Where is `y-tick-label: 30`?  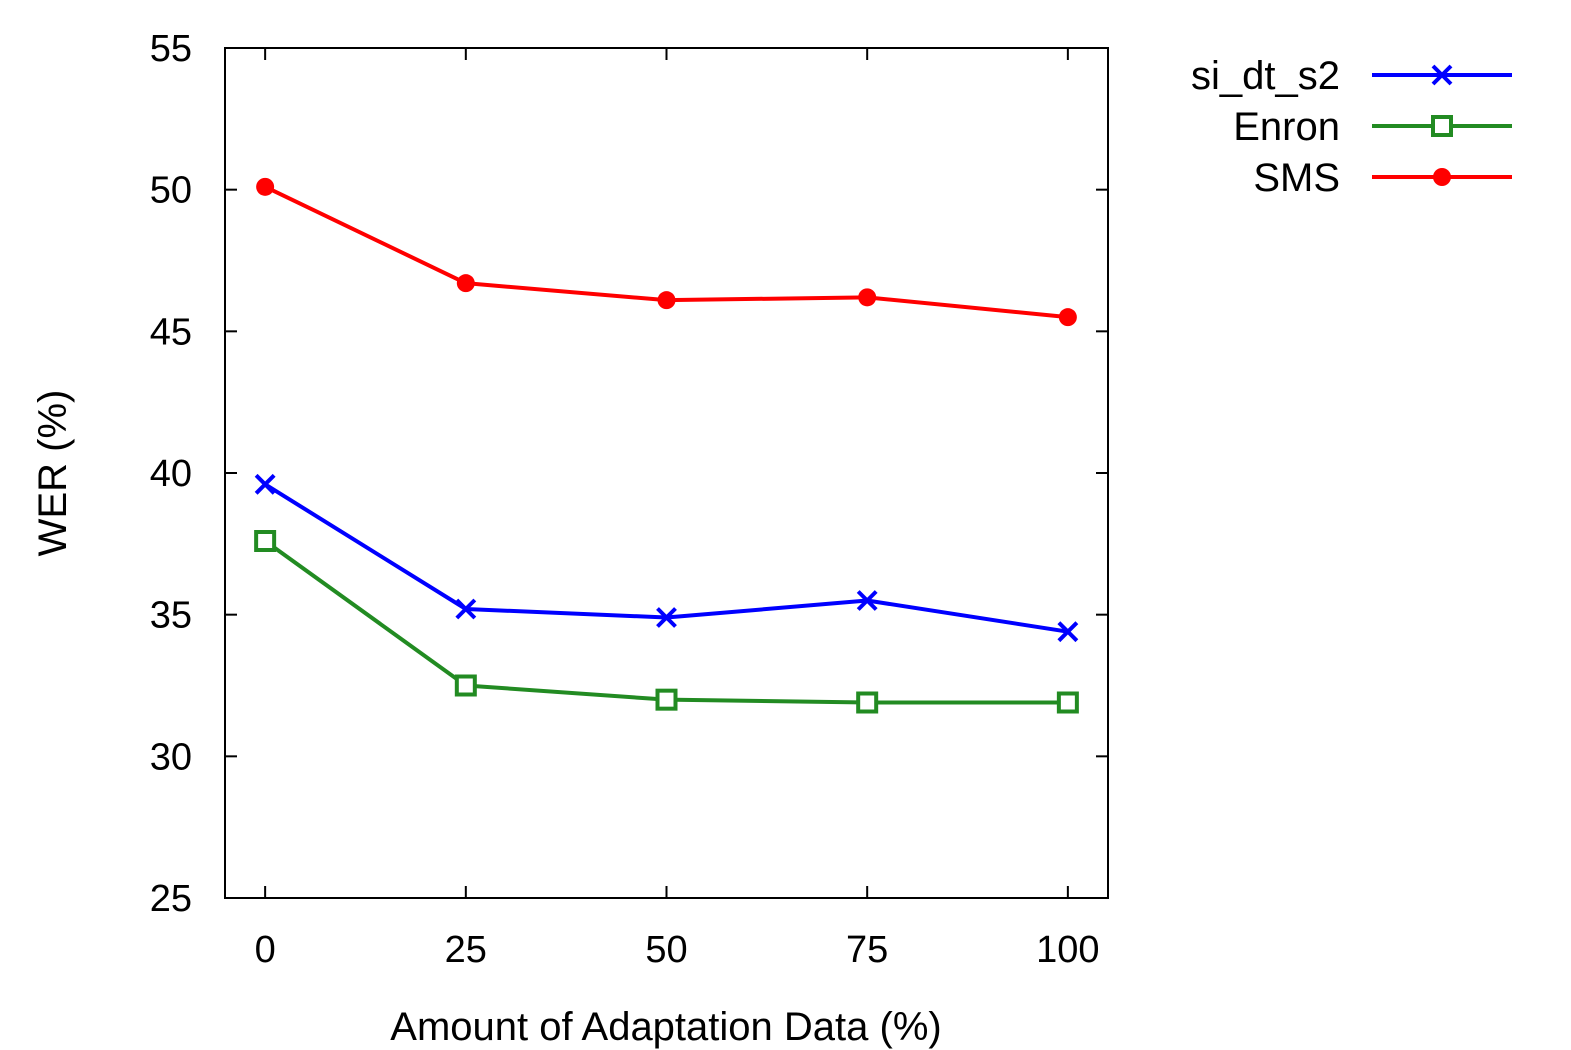 y-tick-label: 30 is located at coordinates (171, 757).